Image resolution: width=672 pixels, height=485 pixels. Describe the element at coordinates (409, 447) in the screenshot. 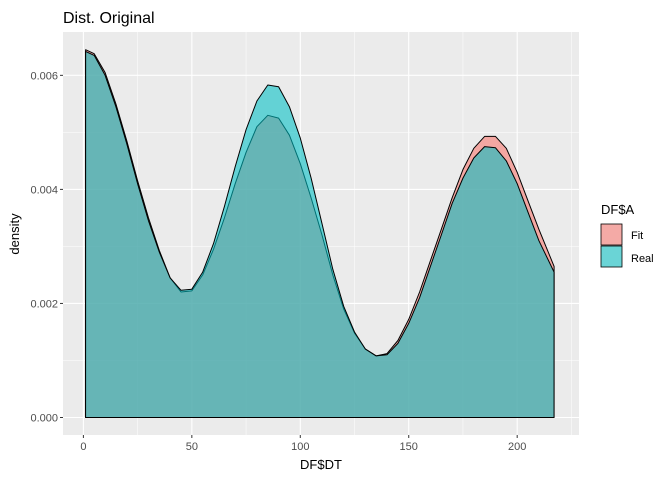

I see `x-tick-label: 150` at that location.